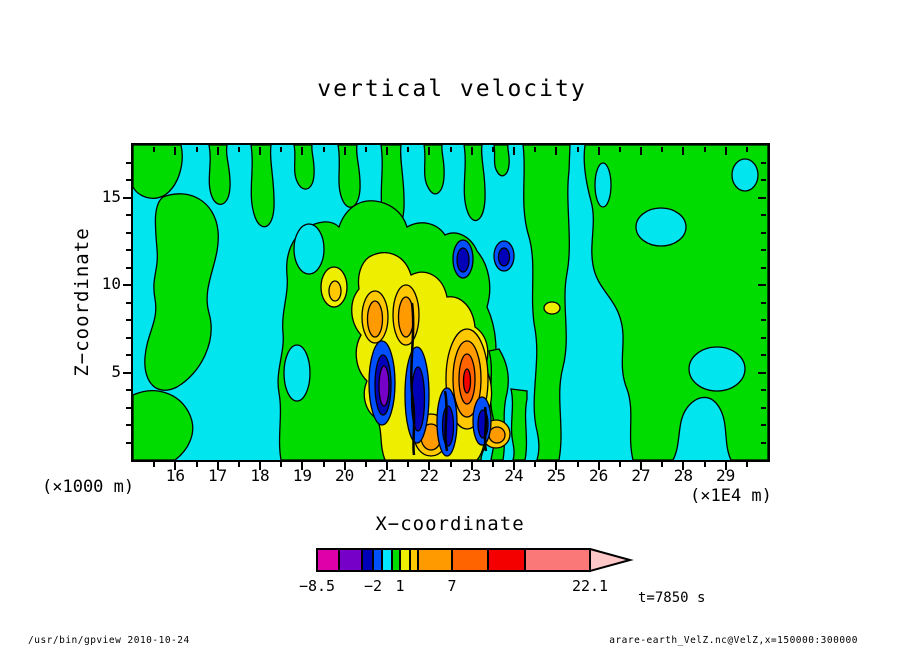  I want to click on x-tick-label: 19, so click(302, 475).